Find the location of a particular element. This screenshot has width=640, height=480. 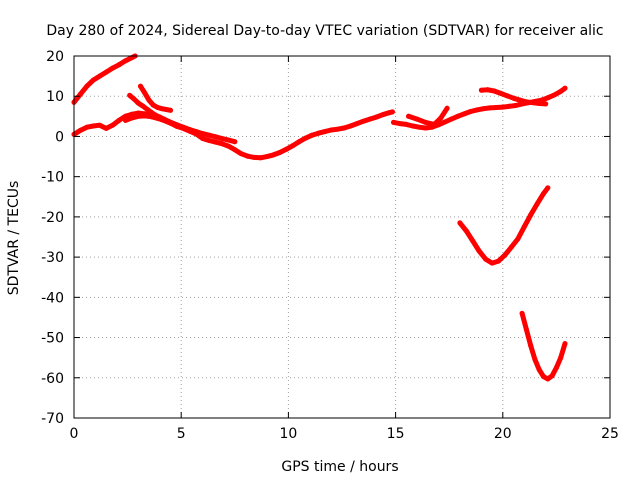

series-line is located at coordinates (479, 108).